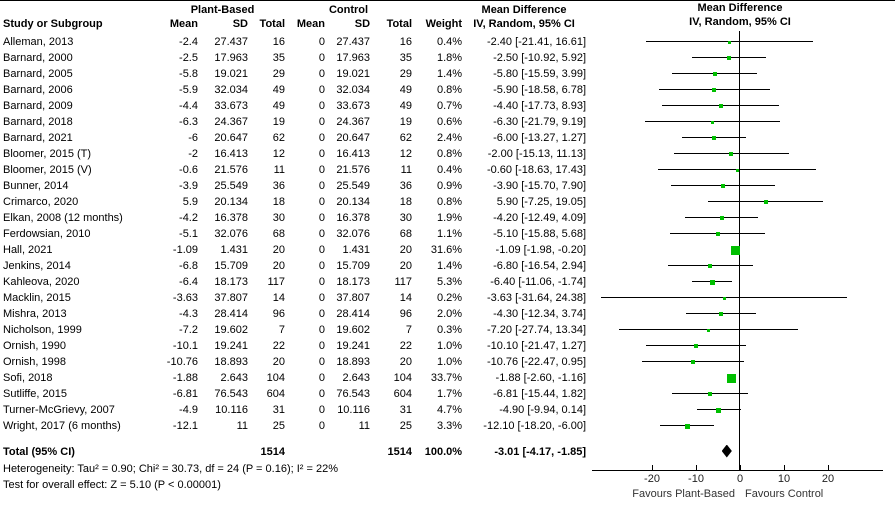  Describe the element at coordinates (353, 90) in the screenshot. I see `control-sd: 32.034` at that location.